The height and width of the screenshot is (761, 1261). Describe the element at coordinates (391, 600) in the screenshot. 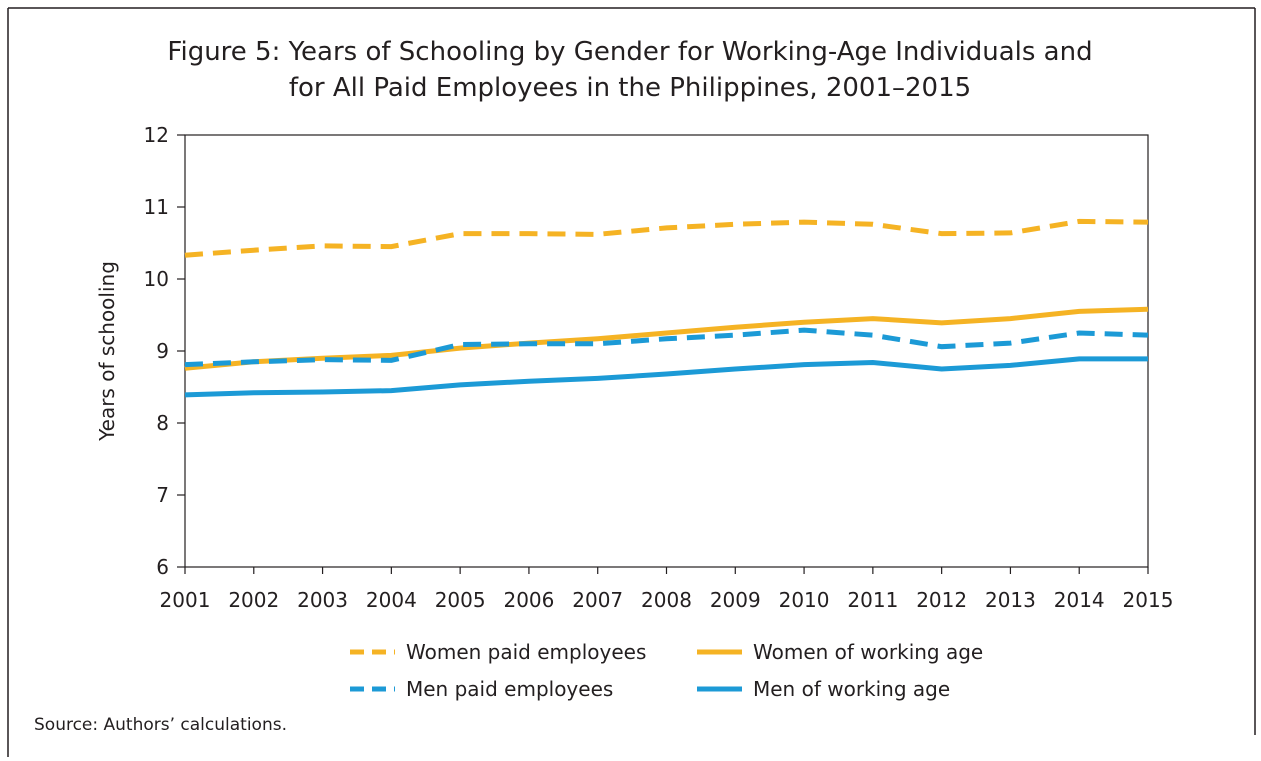

I see `x-tick-label: 2004` at that location.